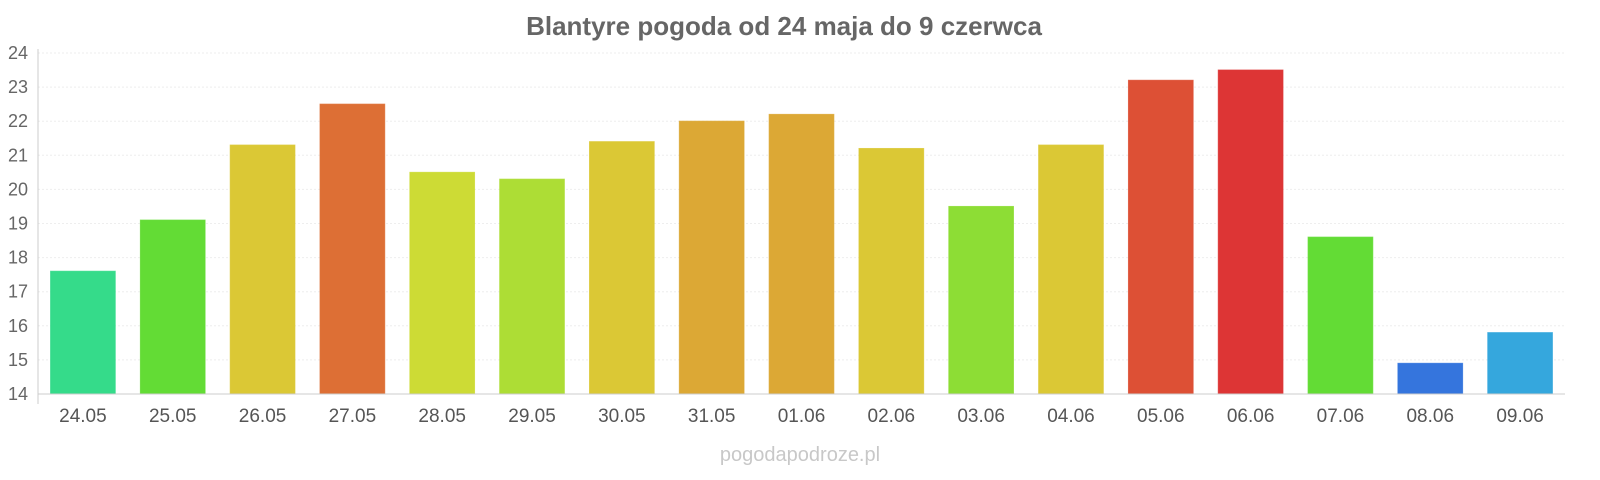 Image resolution: width=1600 pixels, height=480 pixels. I want to click on bar-01.06, so click(801, 254).